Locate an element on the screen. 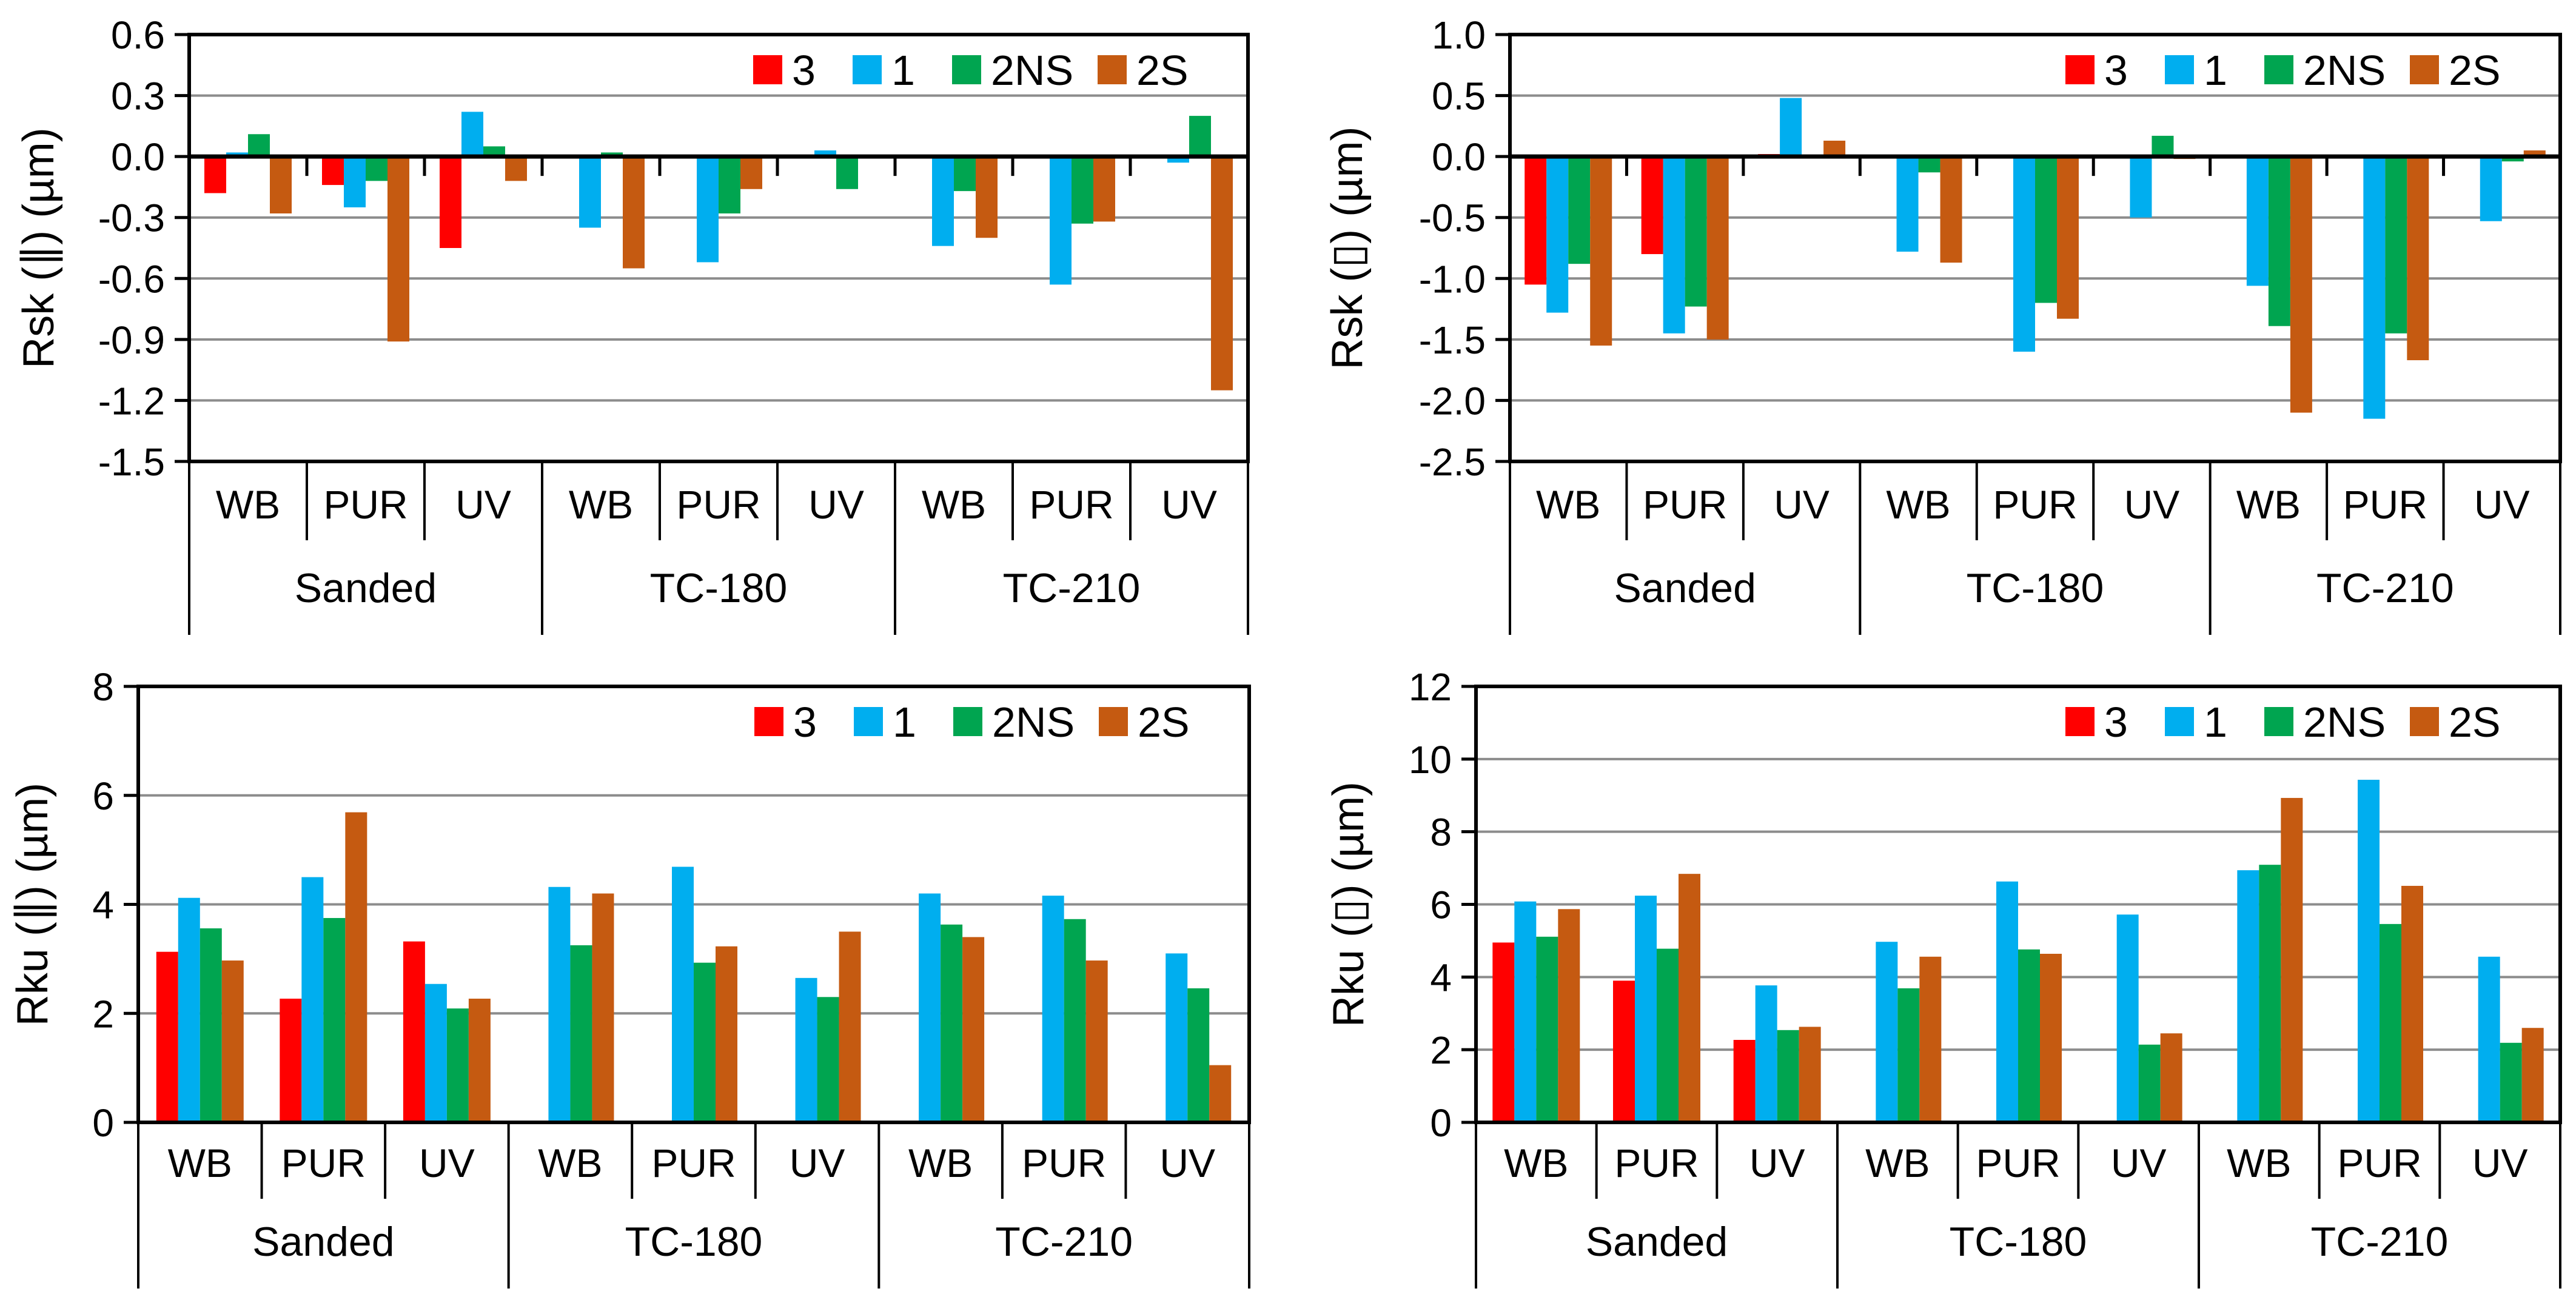 This screenshot has width=2576, height=1297. bar-1-Sanded-PUR is located at coordinates (312, 999).